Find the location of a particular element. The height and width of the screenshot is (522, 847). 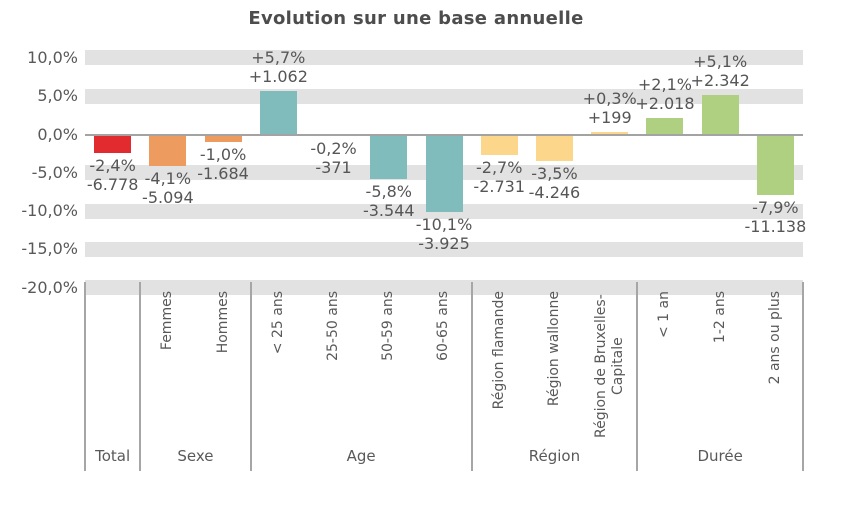

y-axis-tick-label: -10,0% is located at coordinates (49, 211).